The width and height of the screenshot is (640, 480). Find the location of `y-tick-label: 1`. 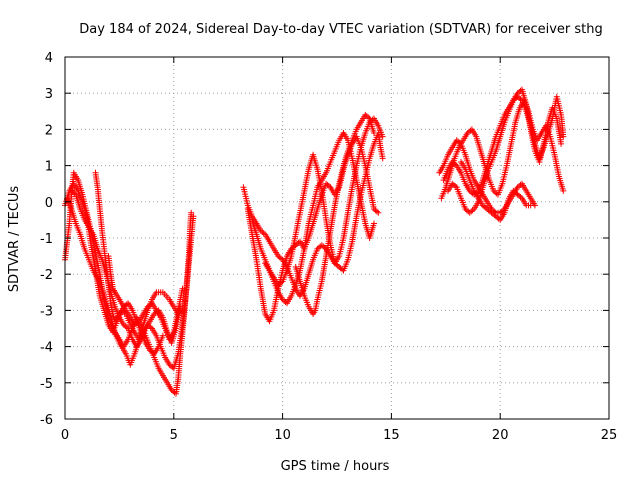

y-tick-label: 1 is located at coordinates (49, 167).